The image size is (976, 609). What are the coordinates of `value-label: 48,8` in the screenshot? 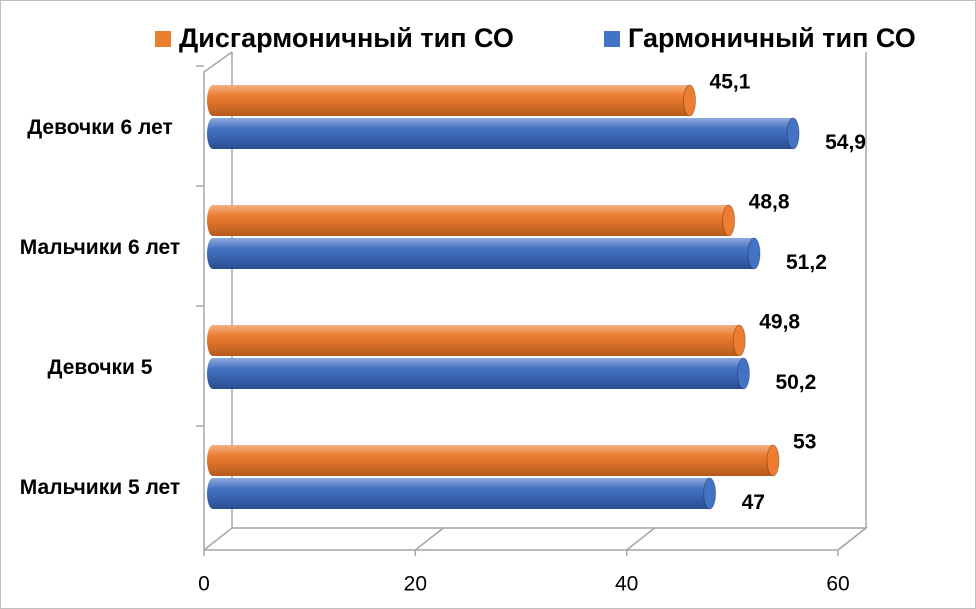 It's located at (769, 202).